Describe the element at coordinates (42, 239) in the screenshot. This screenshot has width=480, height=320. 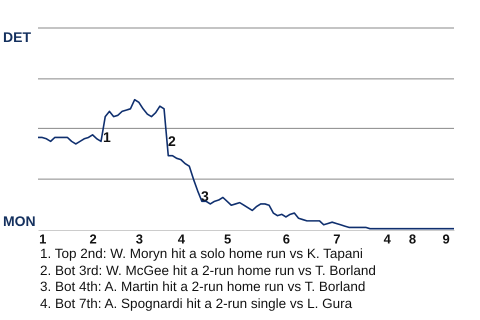
I see `x-tick-label: 1` at that location.